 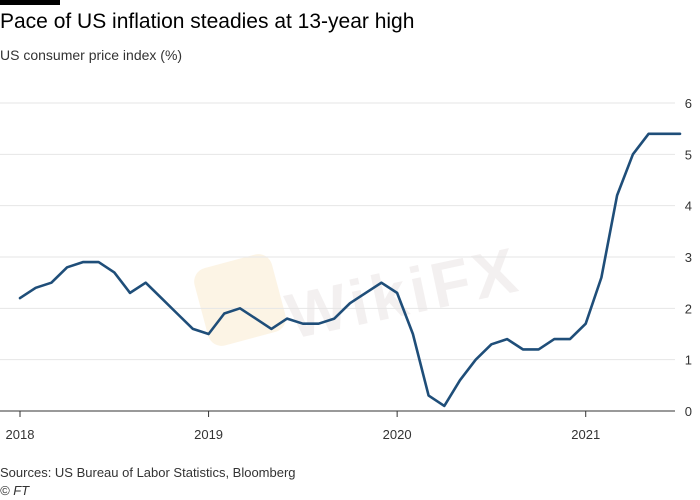 What do you see at coordinates (688, 103) in the screenshot?
I see `y-tick-label: 6` at bounding box center [688, 103].